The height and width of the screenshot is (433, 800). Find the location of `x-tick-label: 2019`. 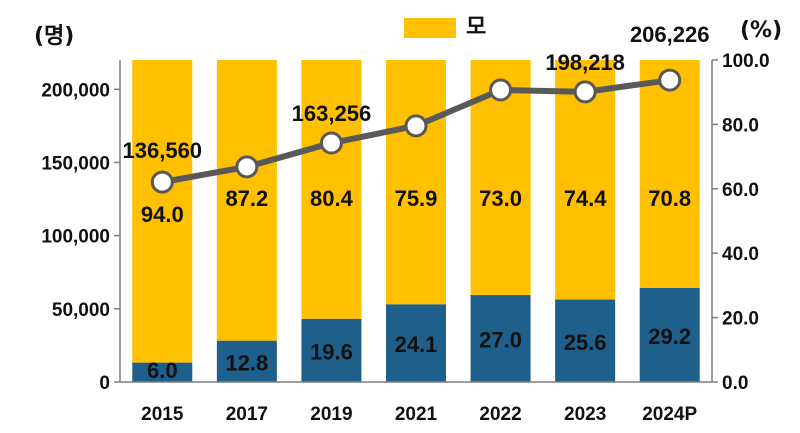

x-tick-label: 2019 is located at coordinates (331, 414).